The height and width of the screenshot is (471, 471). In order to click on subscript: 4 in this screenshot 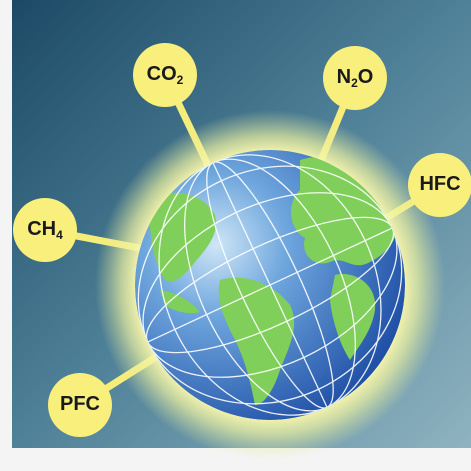, I will do `click(59, 235)`.